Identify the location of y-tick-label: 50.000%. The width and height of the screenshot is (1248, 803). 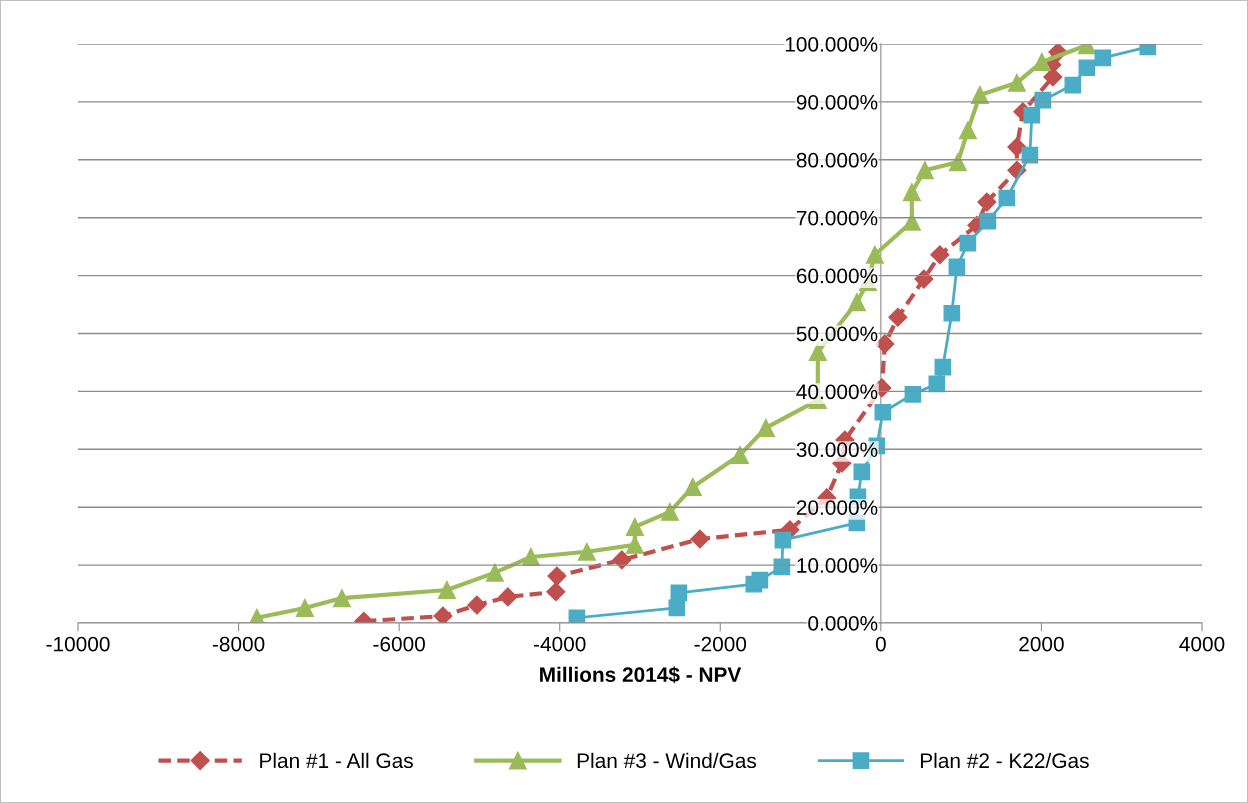
(837, 334).